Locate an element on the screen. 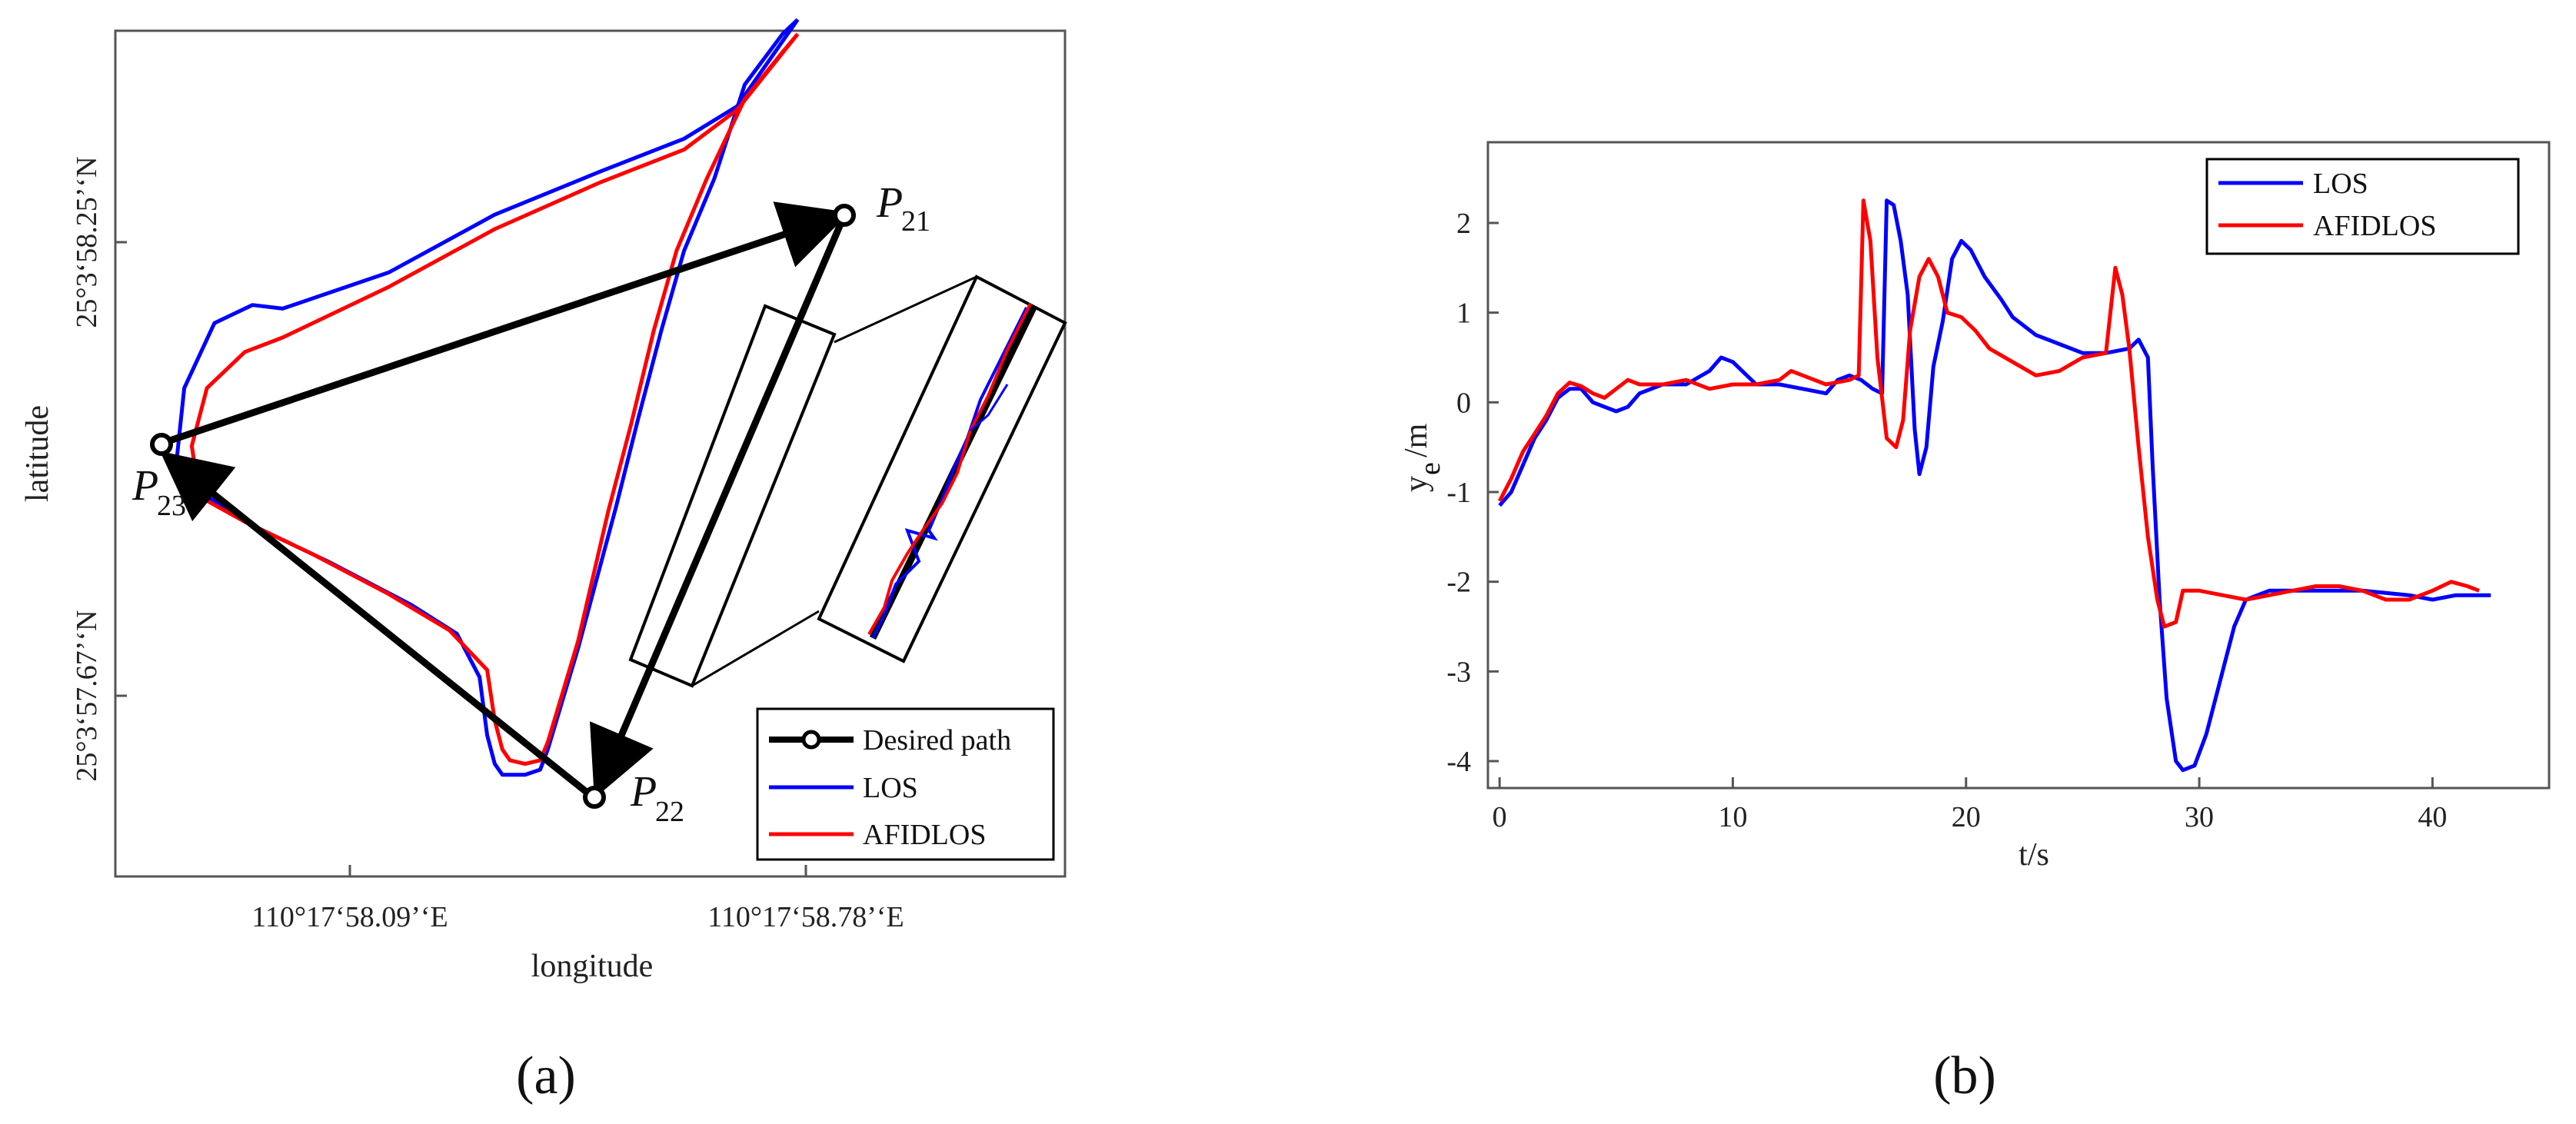 The height and width of the screenshot is (1124, 2576). panel-a-ytick-label: 25°3‘57.67’‘N is located at coordinates (87, 695).